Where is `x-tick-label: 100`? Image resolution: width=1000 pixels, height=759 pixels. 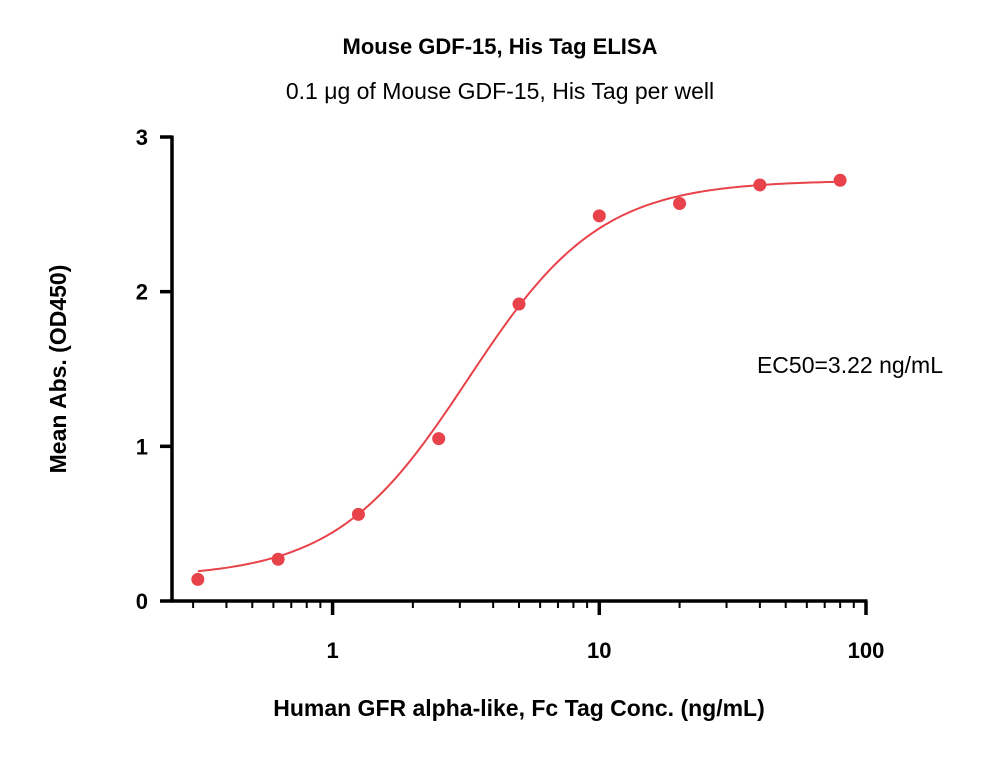 x-tick-label: 100 is located at coordinates (866, 650).